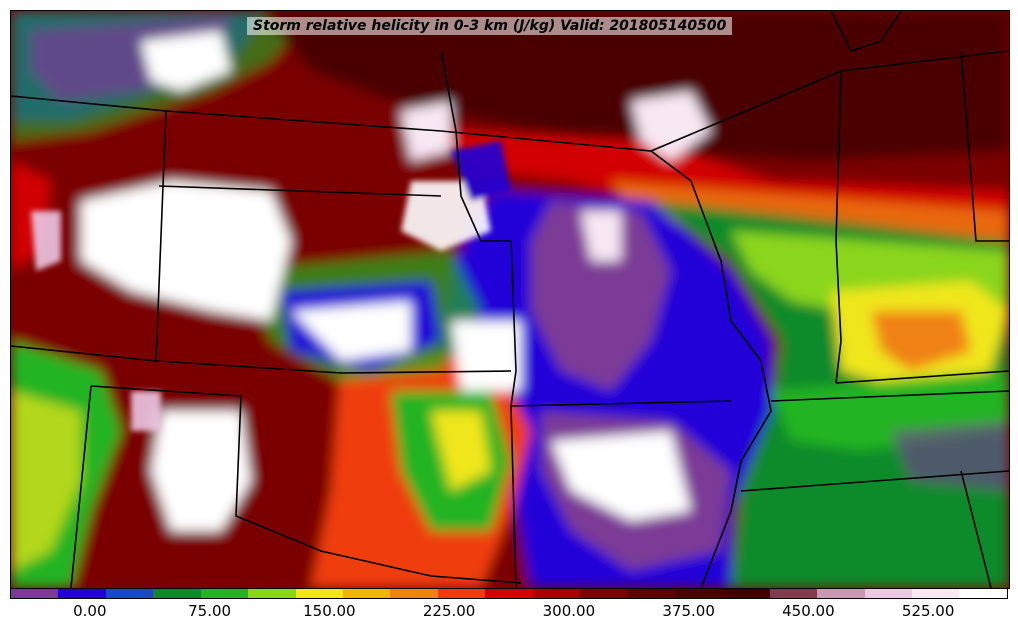 The height and width of the screenshot is (633, 1018). I want to click on colorbar-tick-label: 225.00, so click(449, 611).